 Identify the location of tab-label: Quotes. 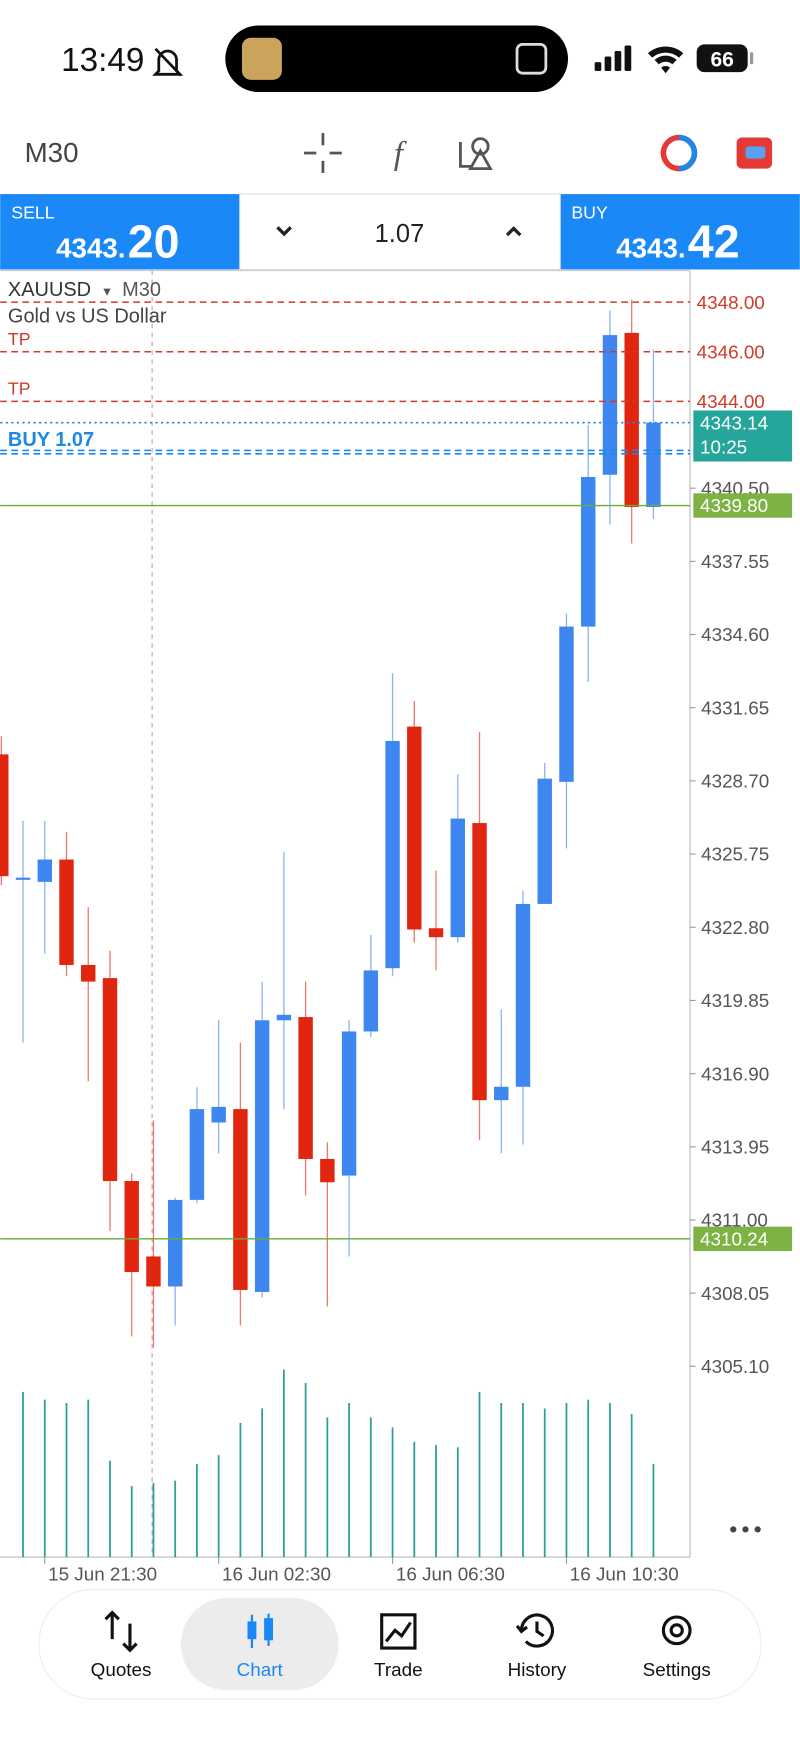
(121, 1669).